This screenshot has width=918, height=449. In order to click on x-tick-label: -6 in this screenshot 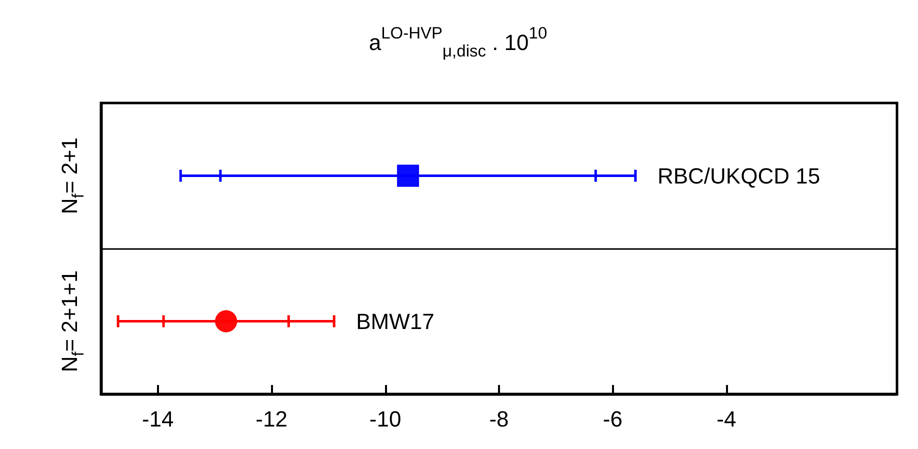, I will do `click(612, 419)`.